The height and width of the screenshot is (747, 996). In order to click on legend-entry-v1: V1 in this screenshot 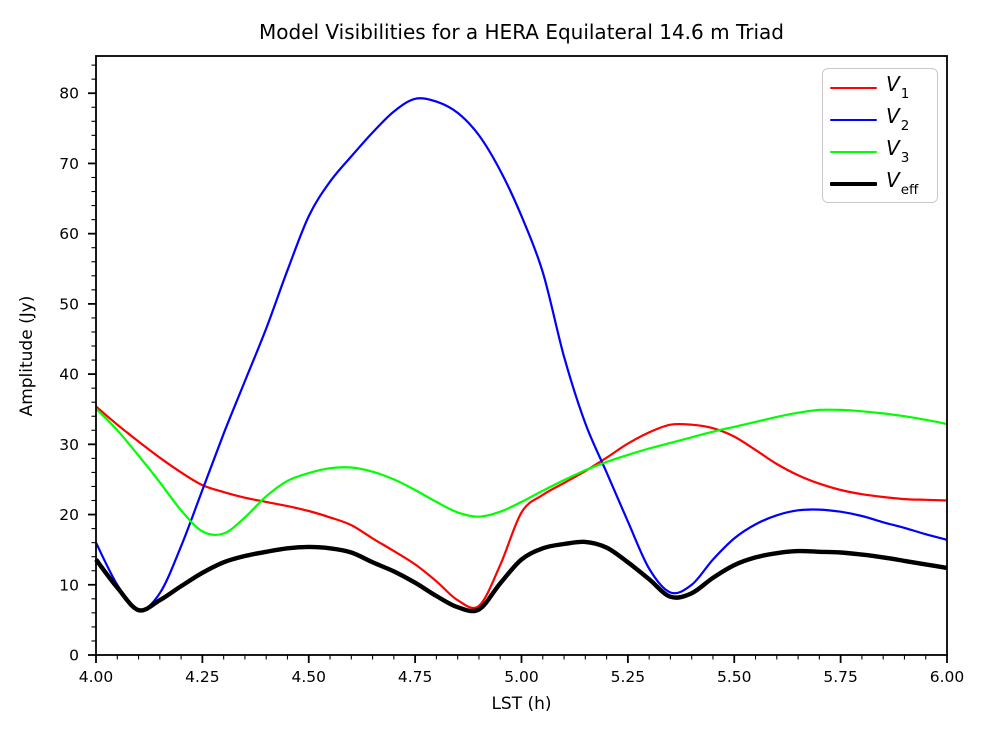, I will do `click(880, 88)`.